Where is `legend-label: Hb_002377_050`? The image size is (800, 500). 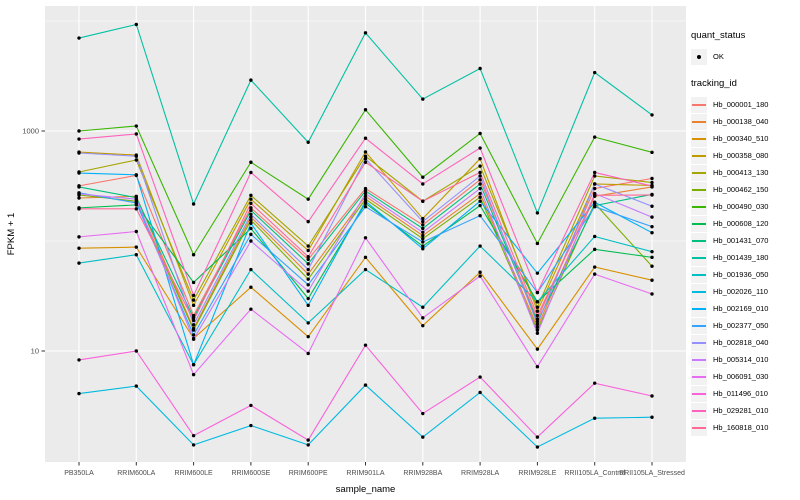
legend-label: Hb_002377_050 is located at coordinates (741, 325).